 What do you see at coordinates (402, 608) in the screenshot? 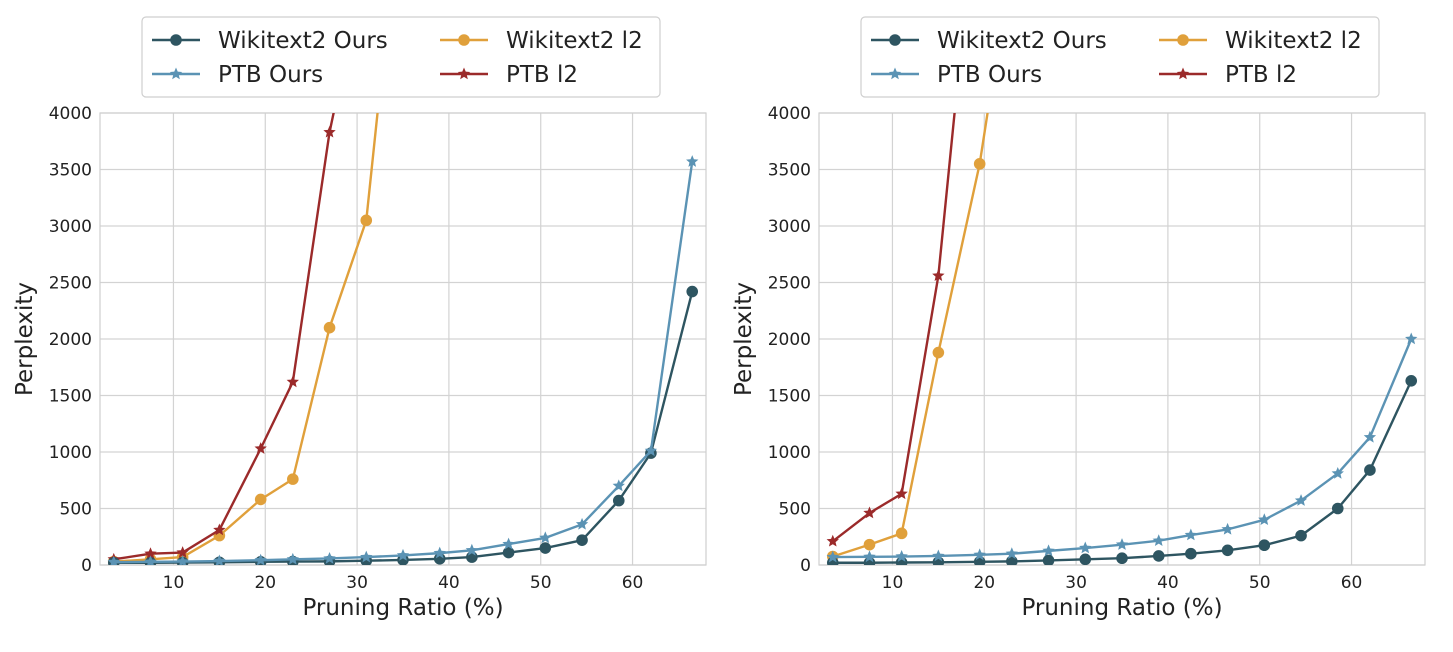
I see `x-axis-label: Pruning Ratio (%)` at bounding box center [402, 608].